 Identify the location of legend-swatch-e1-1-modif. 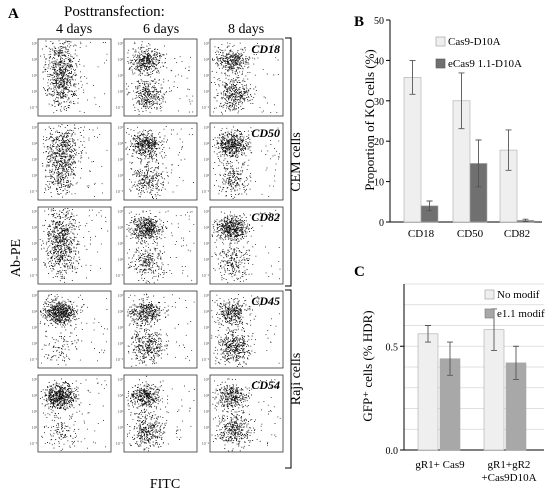
(489, 313).